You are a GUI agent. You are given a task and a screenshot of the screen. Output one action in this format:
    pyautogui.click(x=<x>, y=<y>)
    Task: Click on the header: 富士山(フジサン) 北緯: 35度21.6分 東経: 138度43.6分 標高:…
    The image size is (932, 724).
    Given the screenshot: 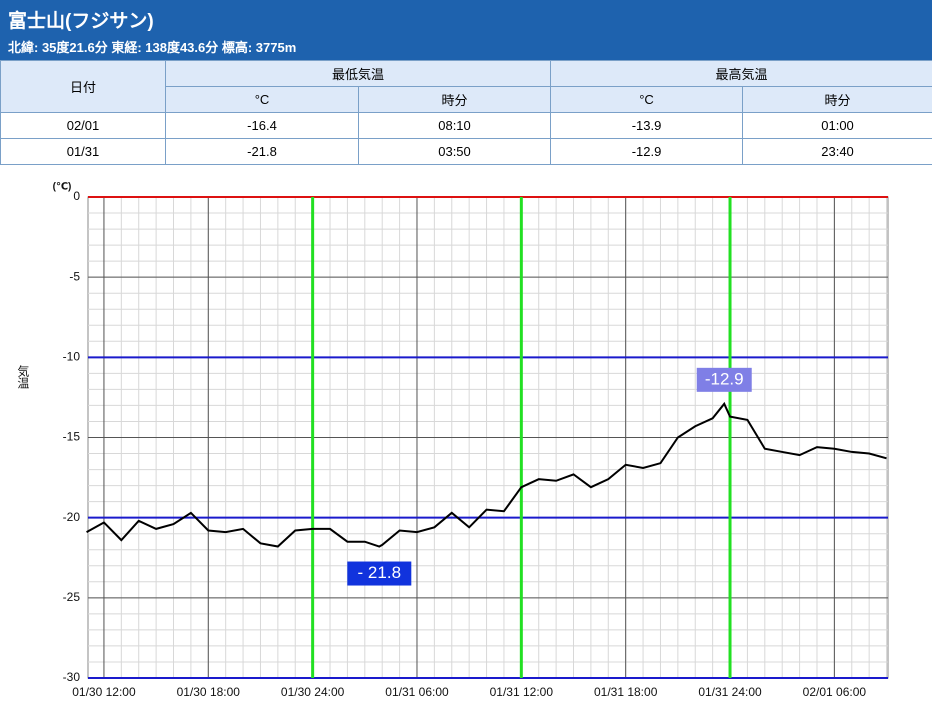 What is the action you would take?
    pyautogui.click(x=466, y=30)
    